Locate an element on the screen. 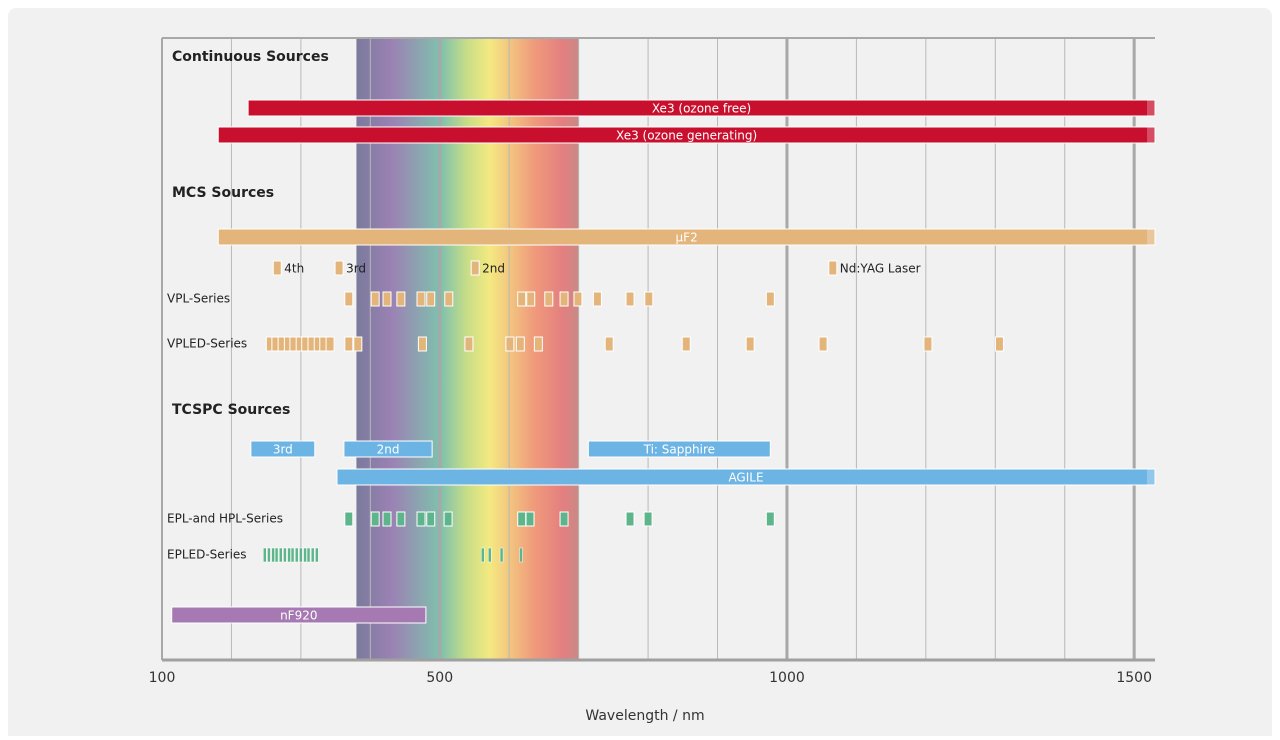 The image size is (1280, 740). range-label: Ti: Sapphire is located at coordinates (679, 450).